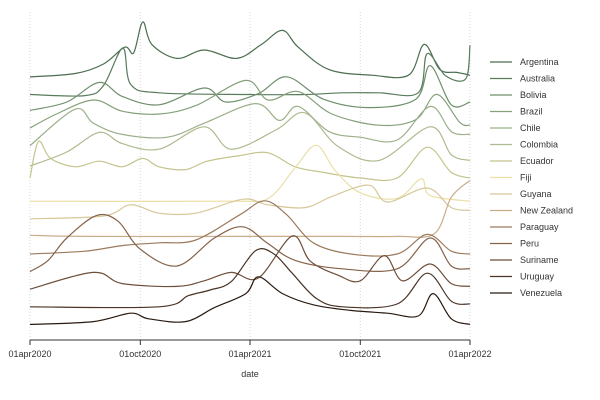 The height and width of the screenshot is (400, 600). What do you see at coordinates (539, 145) in the screenshot?
I see `legend-label: Colombia` at bounding box center [539, 145].